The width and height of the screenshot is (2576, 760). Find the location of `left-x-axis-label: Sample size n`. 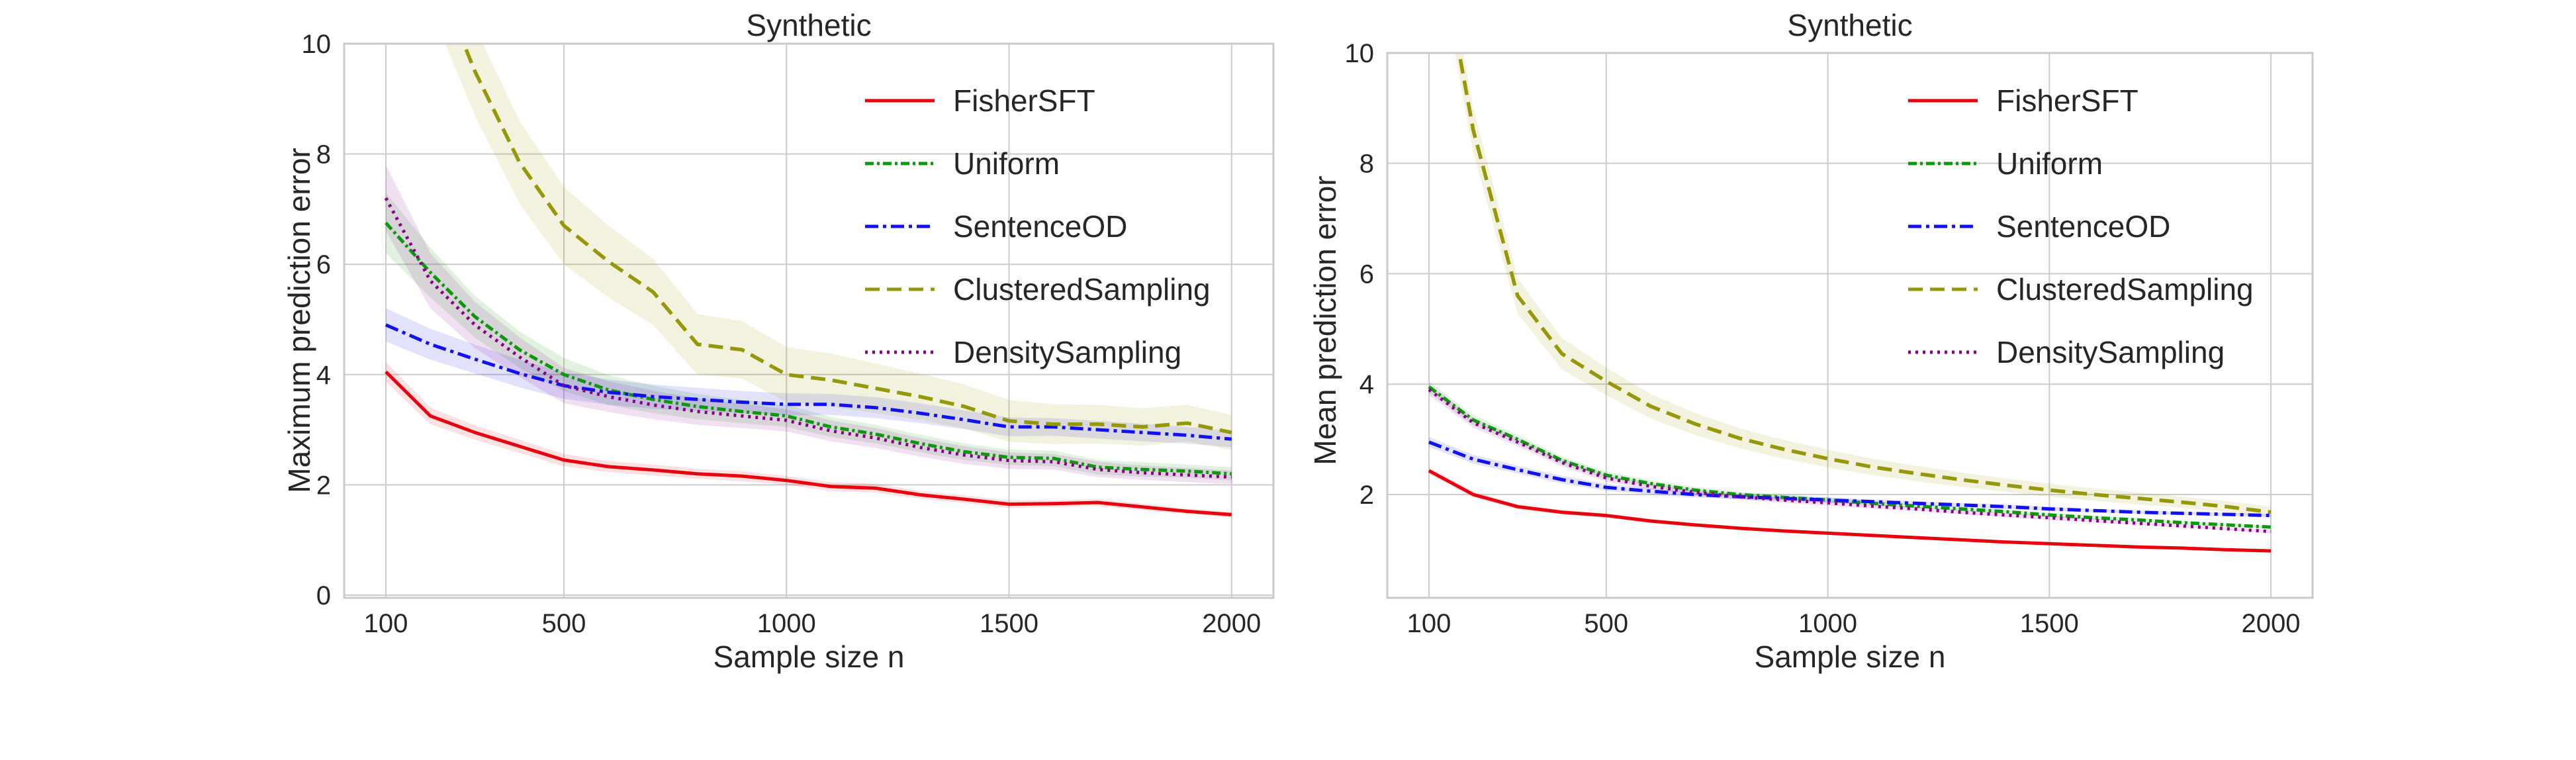

left-x-axis-label: Sample size n is located at coordinates (809, 657).